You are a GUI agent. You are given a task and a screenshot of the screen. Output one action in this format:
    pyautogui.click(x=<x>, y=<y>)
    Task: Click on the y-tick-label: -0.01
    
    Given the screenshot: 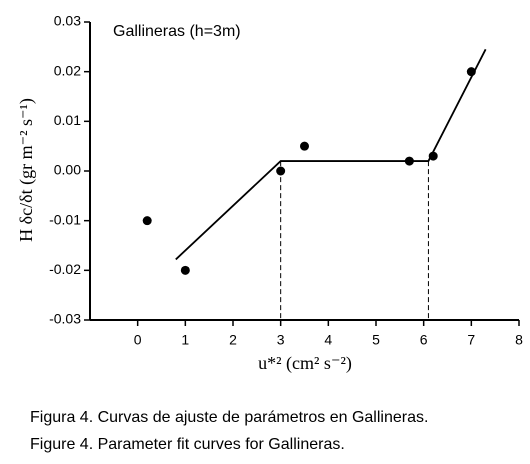 What is the action you would take?
    pyautogui.click(x=65, y=219)
    